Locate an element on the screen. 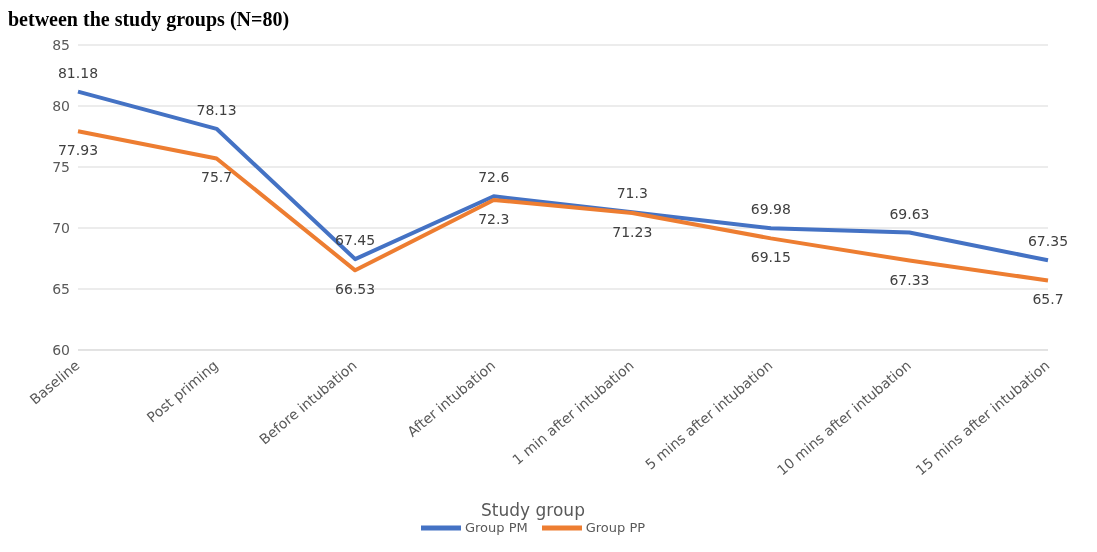 The width and height of the screenshot is (1097, 552). data-label: 81.18 is located at coordinates (78, 72).